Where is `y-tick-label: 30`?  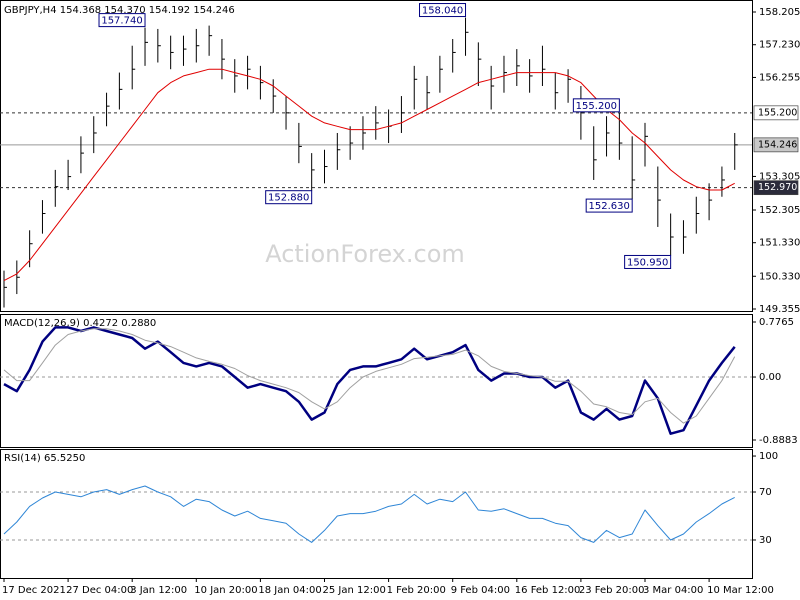 y-tick-label: 30 is located at coordinates (765, 540).